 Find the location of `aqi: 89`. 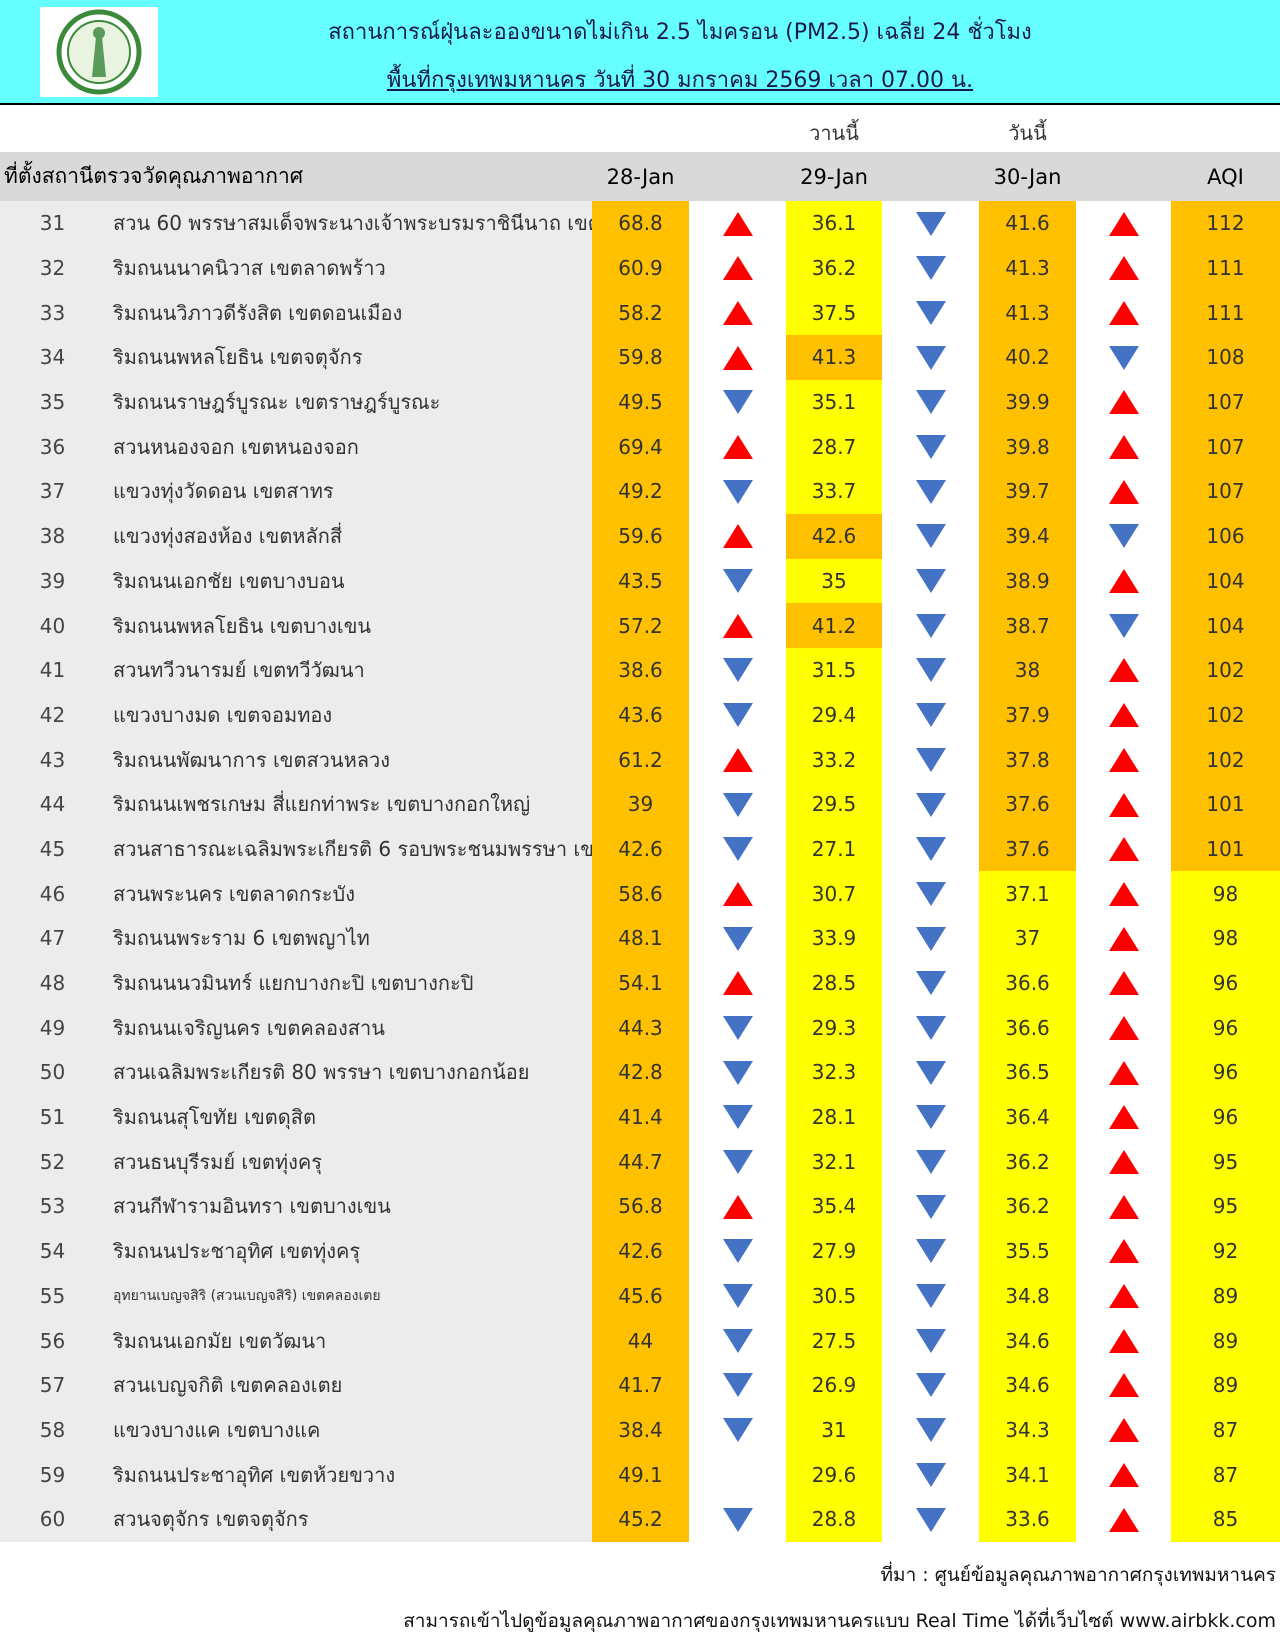

aqi: 89 is located at coordinates (1225, 1385).